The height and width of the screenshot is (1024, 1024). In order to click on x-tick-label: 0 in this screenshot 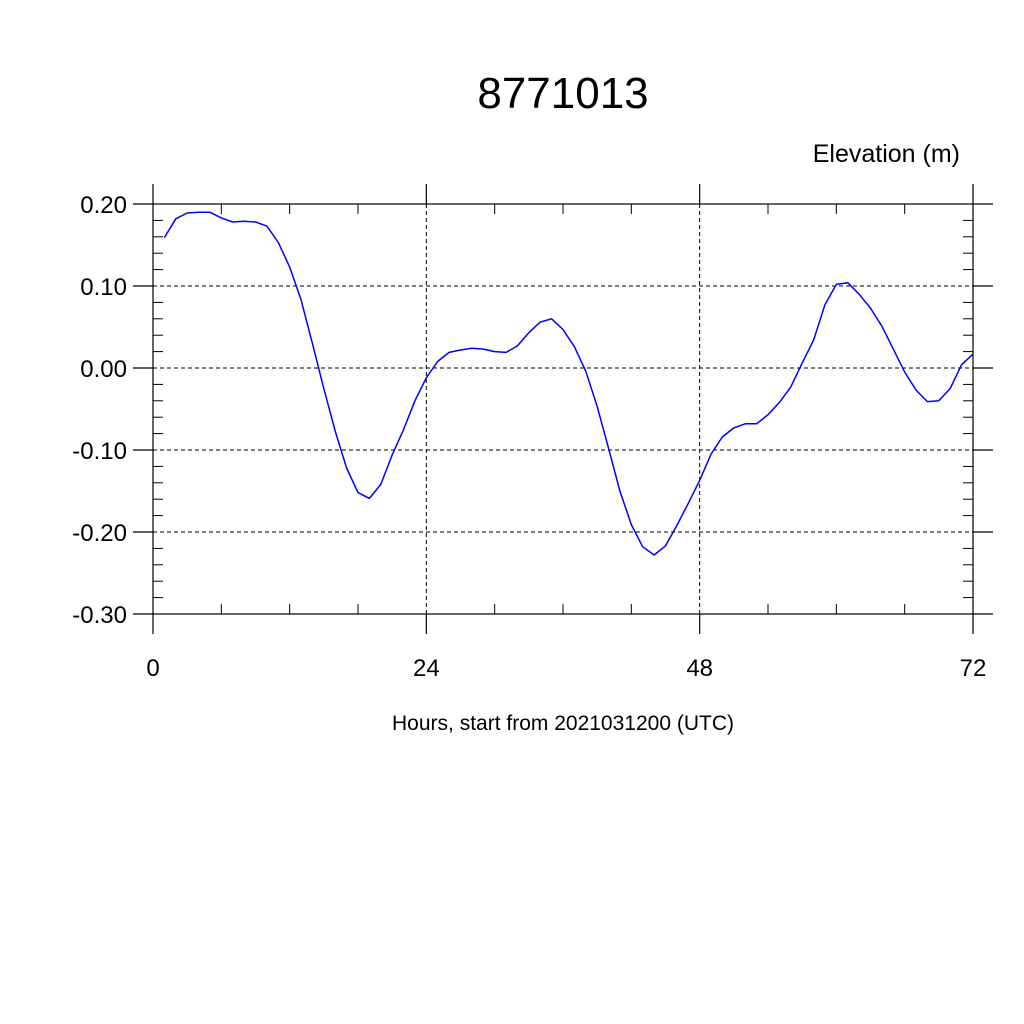, I will do `click(152, 668)`.